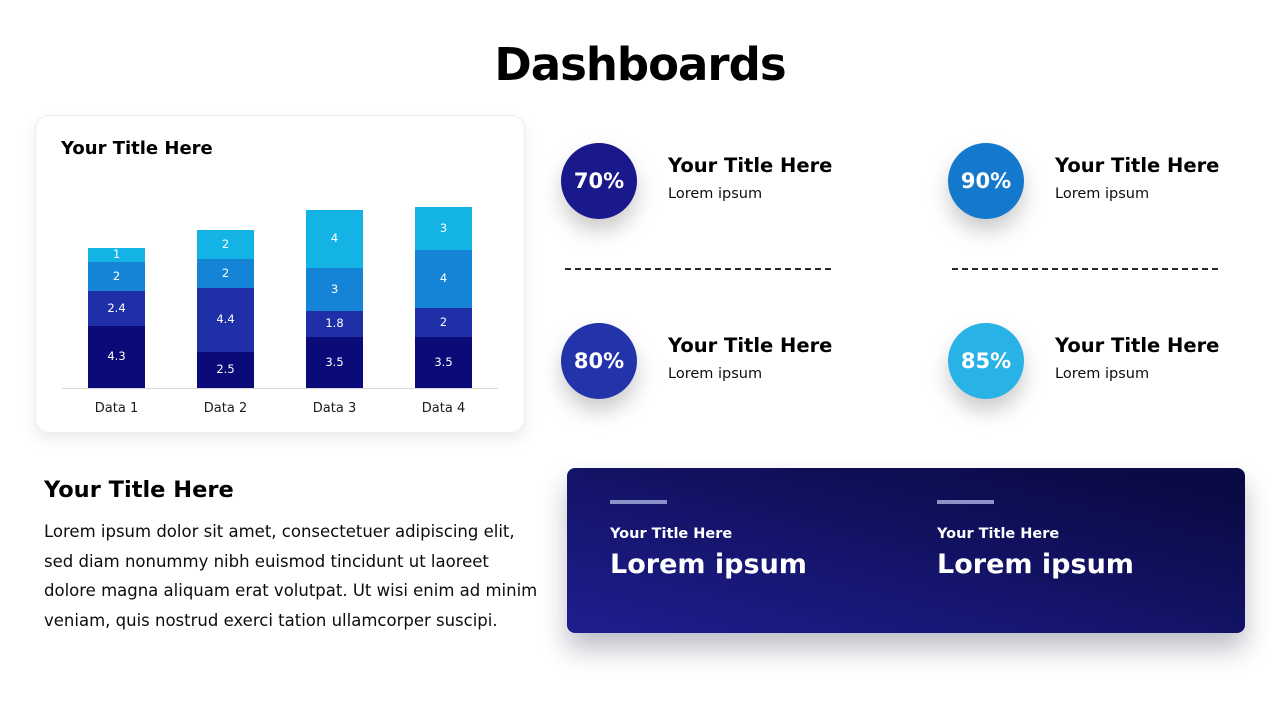 The height and width of the screenshot is (720, 1280). I want to click on text-section-title: Your Title Here, so click(139, 490).